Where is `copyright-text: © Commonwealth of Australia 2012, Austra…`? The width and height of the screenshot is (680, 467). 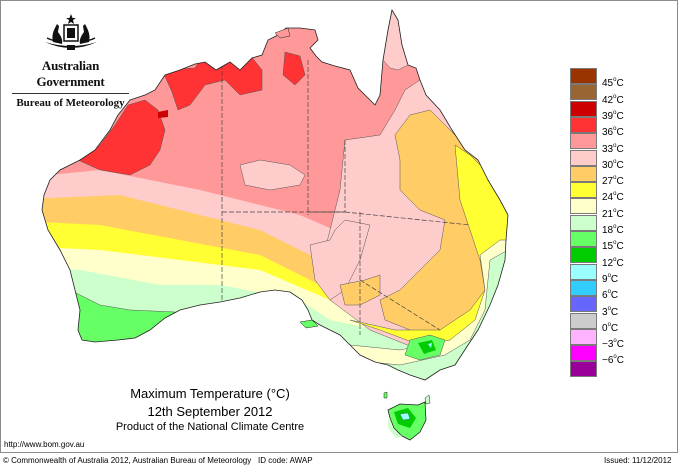
copyright-text: © Commonwealth of Australia 2012, Austra… is located at coordinates (127, 460).